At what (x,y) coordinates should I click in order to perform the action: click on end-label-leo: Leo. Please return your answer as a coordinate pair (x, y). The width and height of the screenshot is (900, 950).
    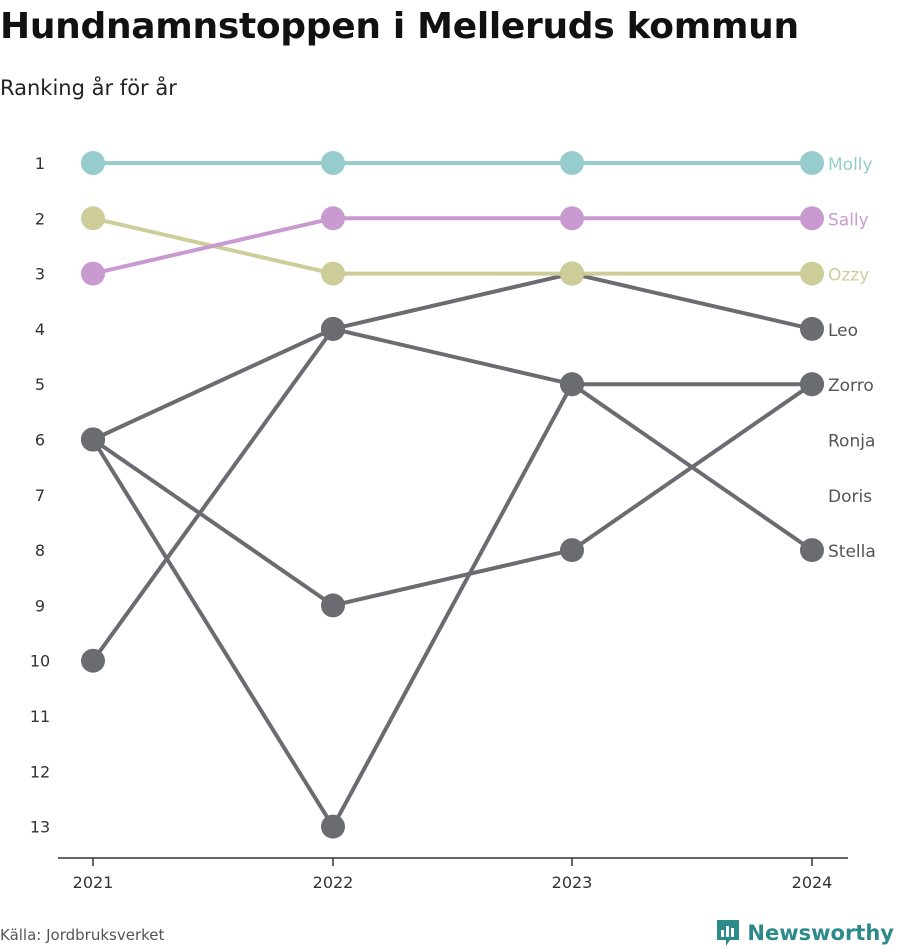
    Looking at the image, I should click on (843, 331).